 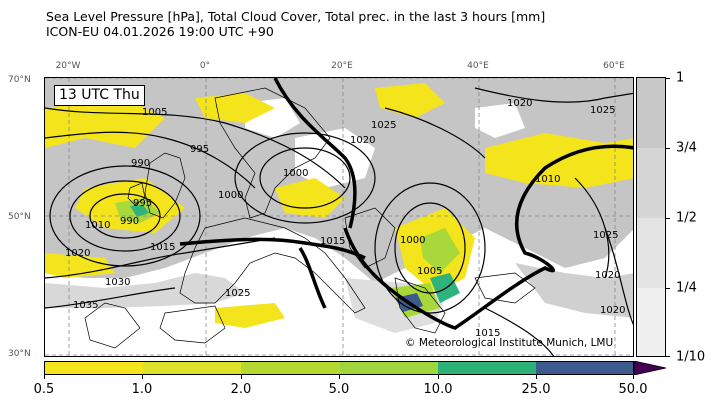 What do you see at coordinates (241, 389) in the screenshot?
I see `precip-bar-label: 2.0` at bounding box center [241, 389].